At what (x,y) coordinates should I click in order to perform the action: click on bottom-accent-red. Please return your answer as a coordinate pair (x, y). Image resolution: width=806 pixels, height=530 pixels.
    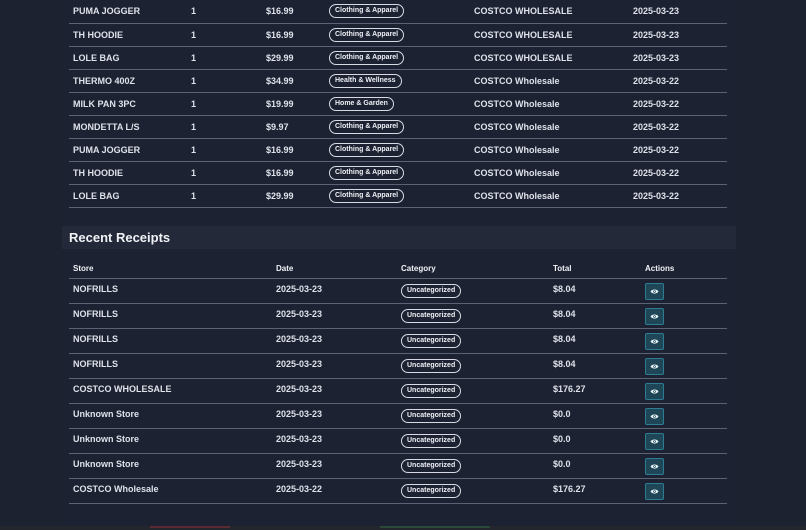
    Looking at the image, I should click on (190, 527).